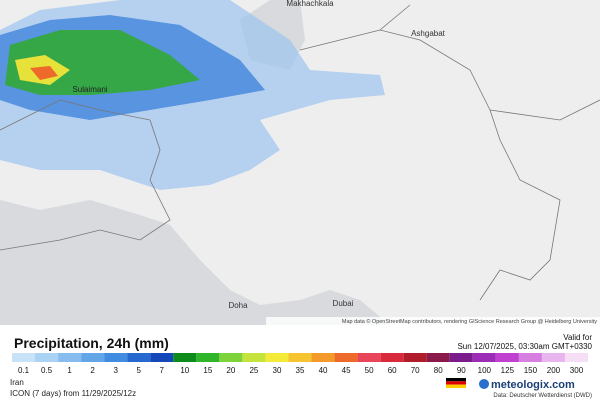  What do you see at coordinates (91, 343) in the screenshot?
I see `legend-title: Precipitation, 24h (mm)` at bounding box center [91, 343].